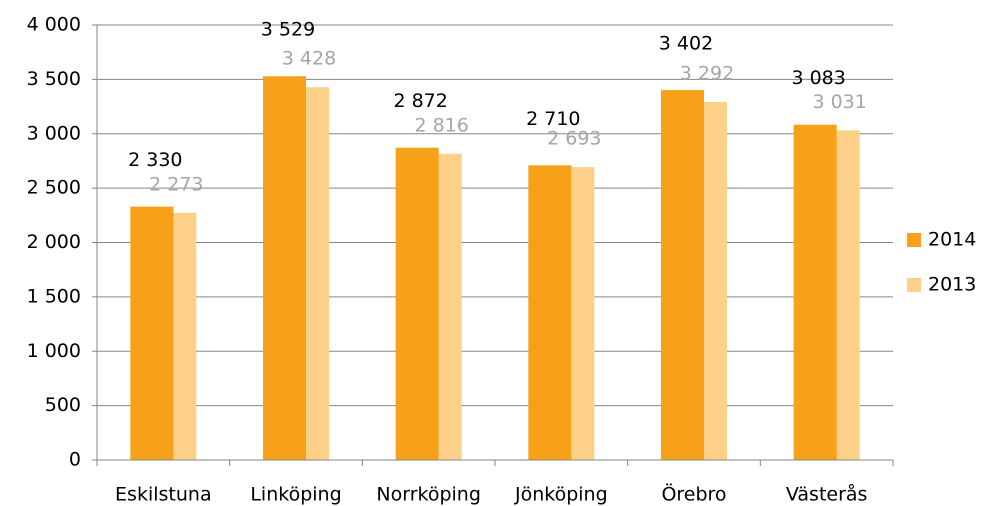 This screenshot has height=506, width=985. What do you see at coordinates (75, 460) in the screenshot?
I see `y-tick-label: 0` at bounding box center [75, 460].